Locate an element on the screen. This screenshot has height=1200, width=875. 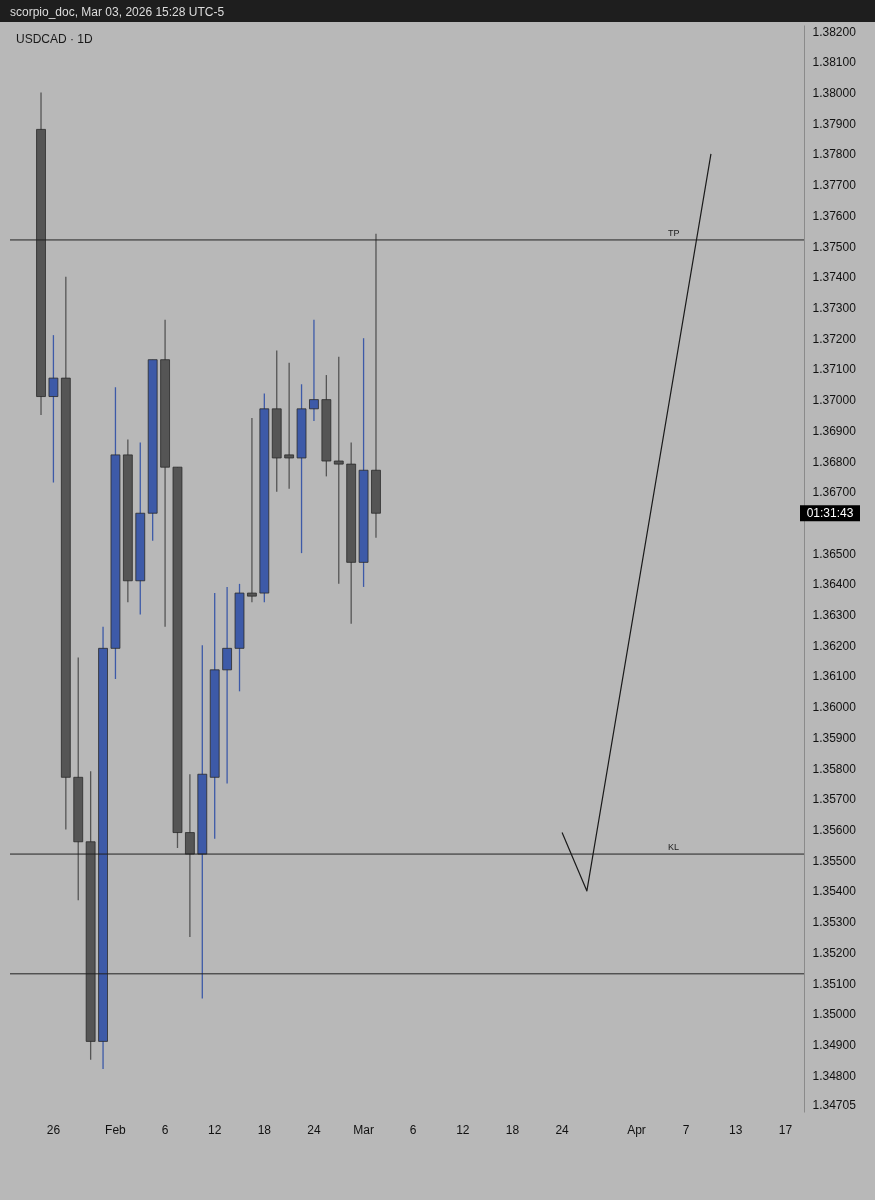
y-tick-label: 1.35800 is located at coordinates (834, 768).